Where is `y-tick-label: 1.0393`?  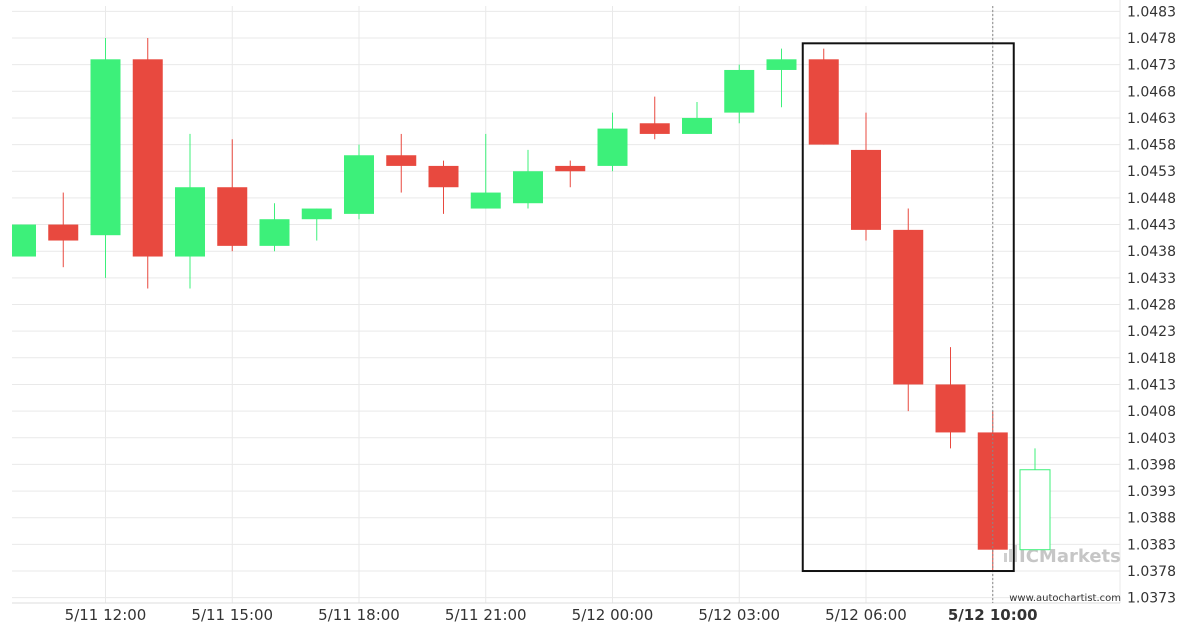
y-tick-label: 1.0393 is located at coordinates (1151, 492).